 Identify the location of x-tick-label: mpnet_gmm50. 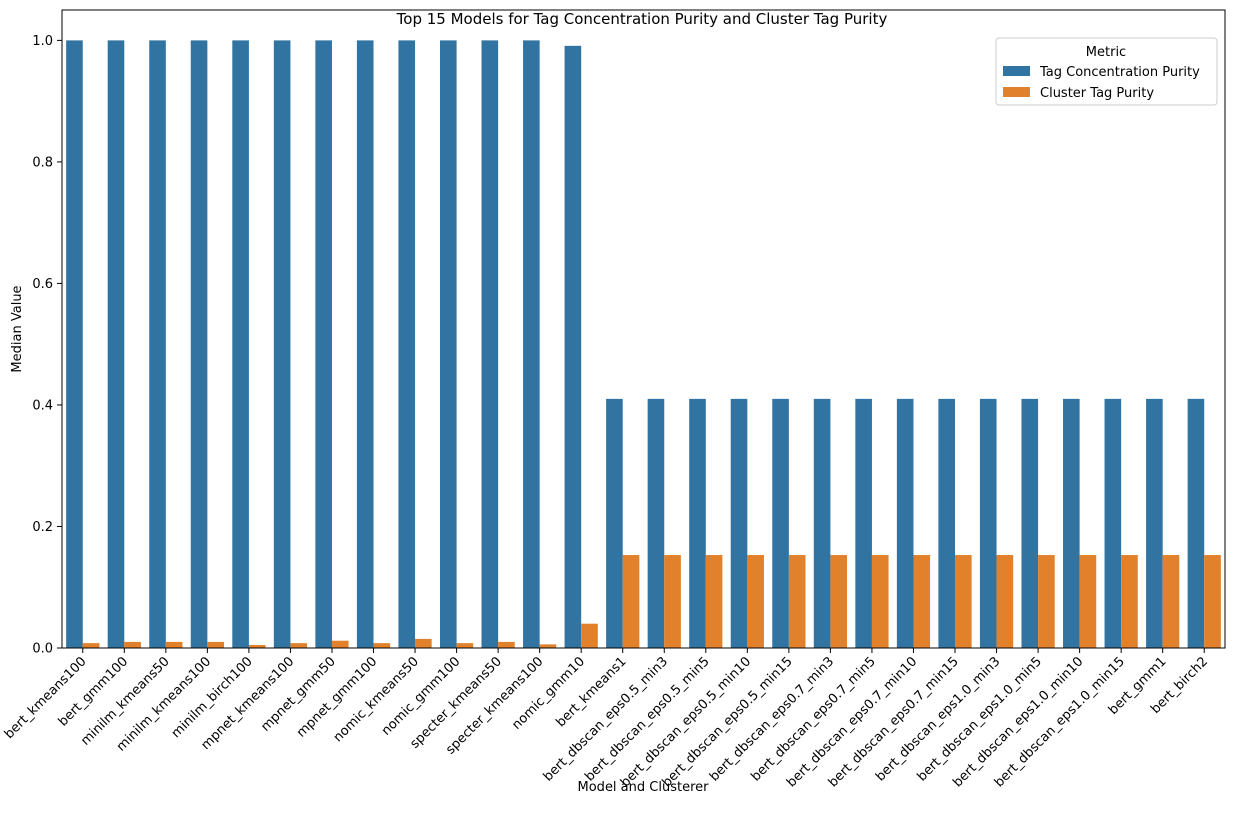
(298, 694).